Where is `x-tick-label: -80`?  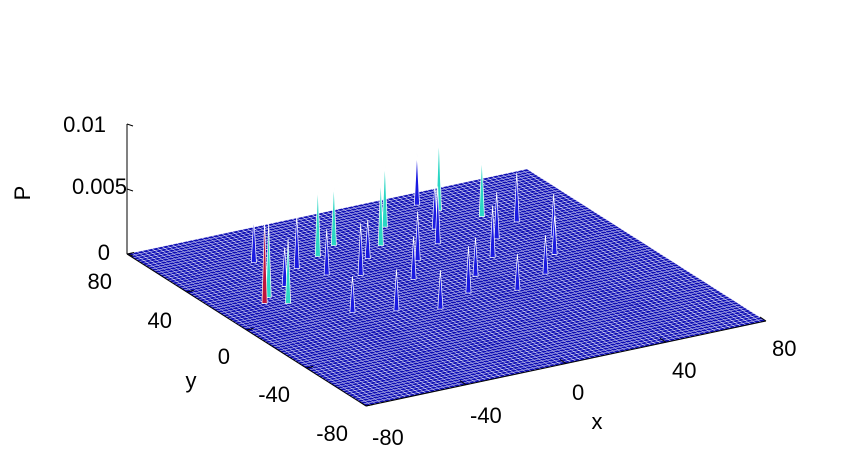
x-tick-label: -80 is located at coordinates (388, 437).